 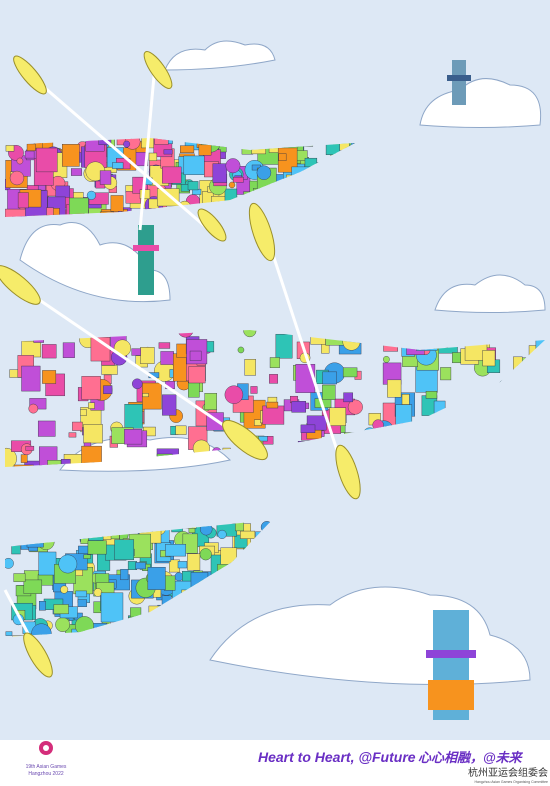 I want to click on logo-line2: Hangzhou 2022, so click(x=46, y=774).